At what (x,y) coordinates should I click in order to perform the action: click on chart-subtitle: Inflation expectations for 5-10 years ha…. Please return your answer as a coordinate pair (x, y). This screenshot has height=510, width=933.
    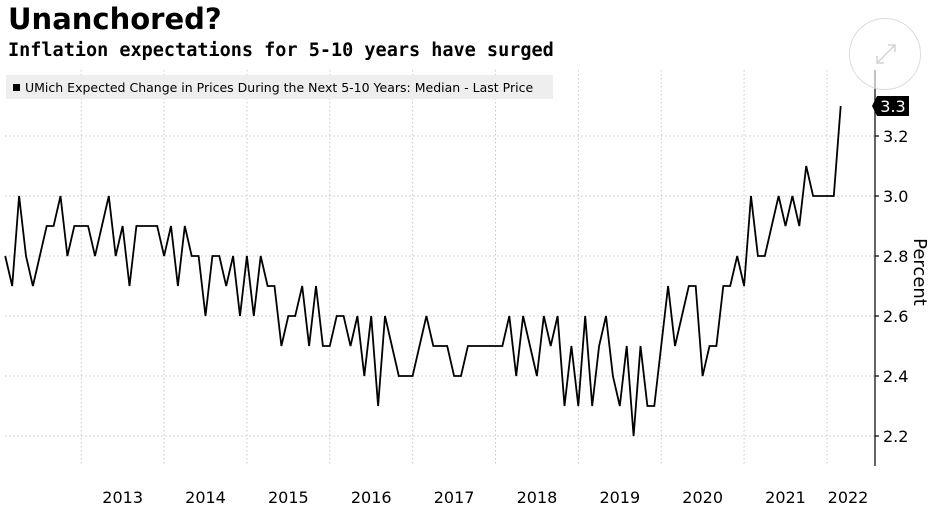
    Looking at the image, I should click on (281, 50).